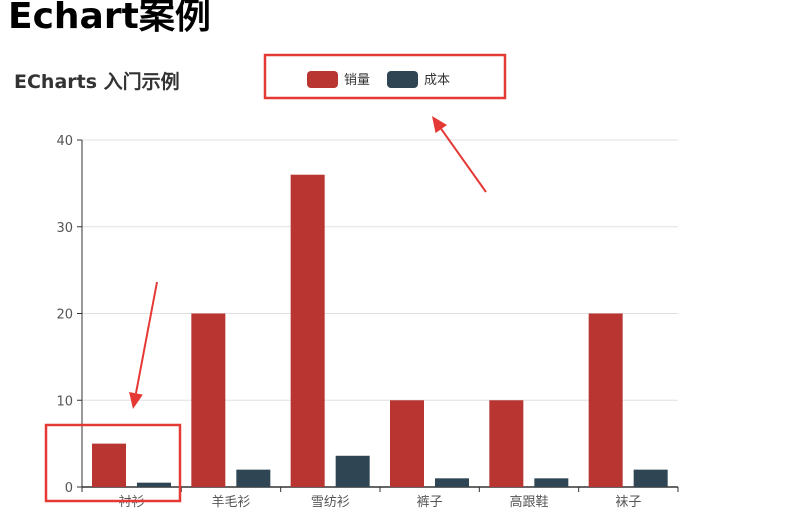 Image resolution: width=804 pixels, height=532 pixels. I want to click on x-tick-label: 雪纺衫, so click(330, 502).